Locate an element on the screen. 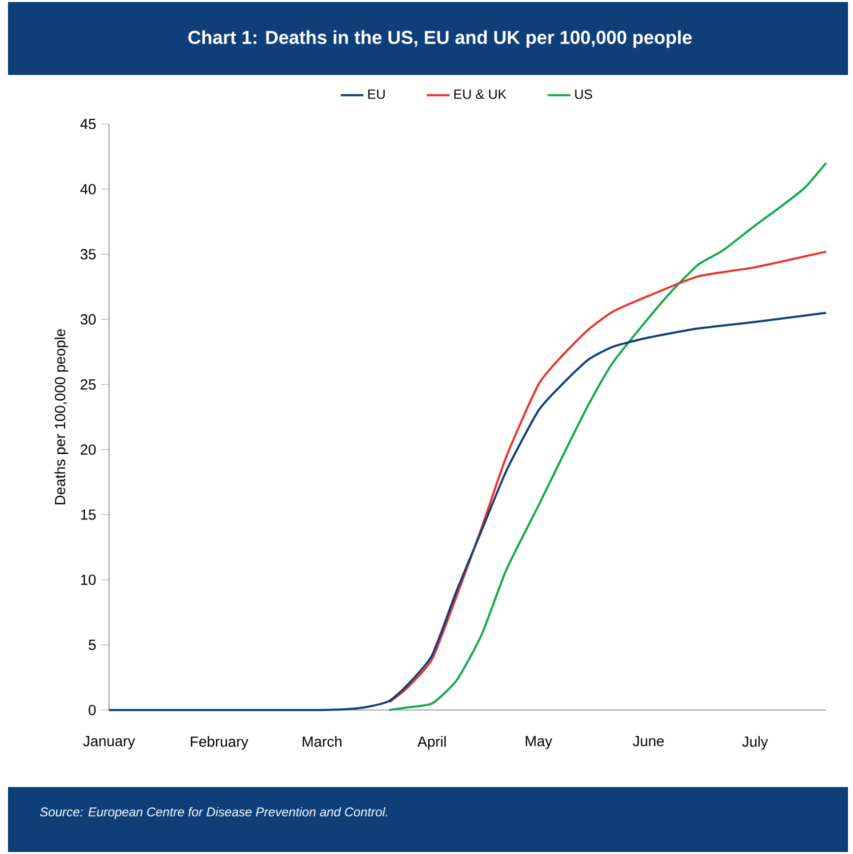  x-tick-label: February is located at coordinates (219, 743).